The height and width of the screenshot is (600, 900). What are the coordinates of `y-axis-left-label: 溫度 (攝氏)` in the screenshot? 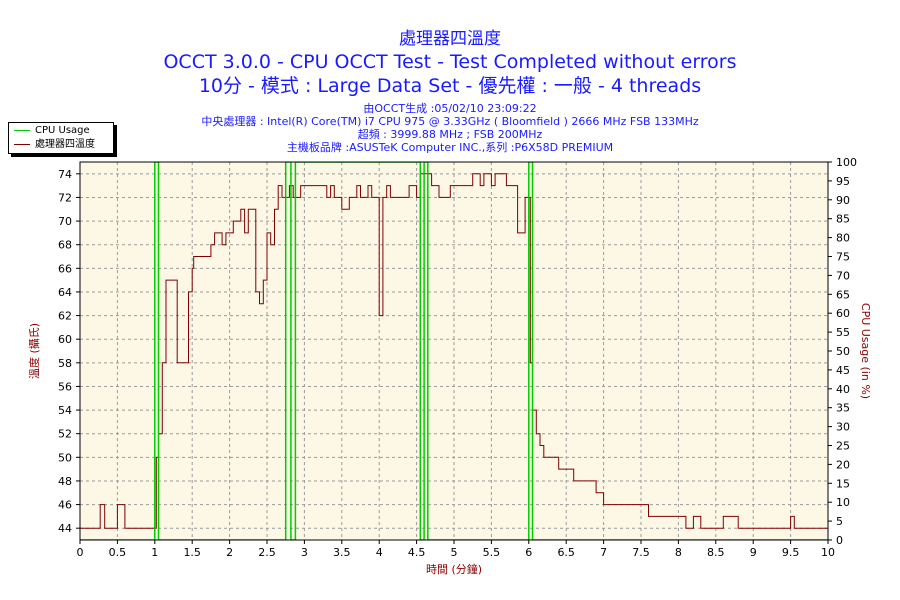 It's located at (34, 351).